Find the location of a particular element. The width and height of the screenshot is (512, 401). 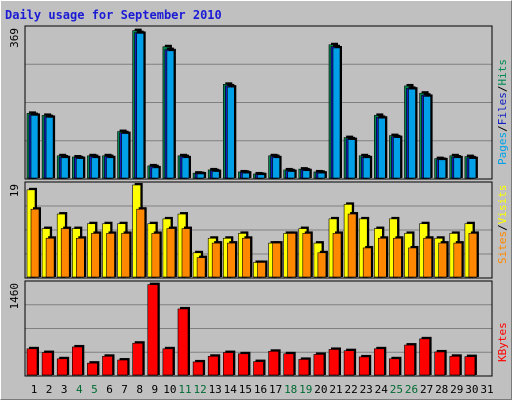

x-tick-label: 6 is located at coordinates (109, 389).